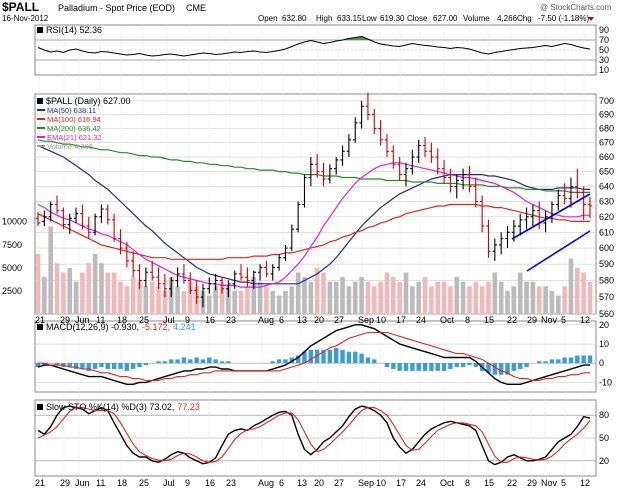  Describe the element at coordinates (314, 356) in the screenshot. I see `macd-signal-line` at that location.